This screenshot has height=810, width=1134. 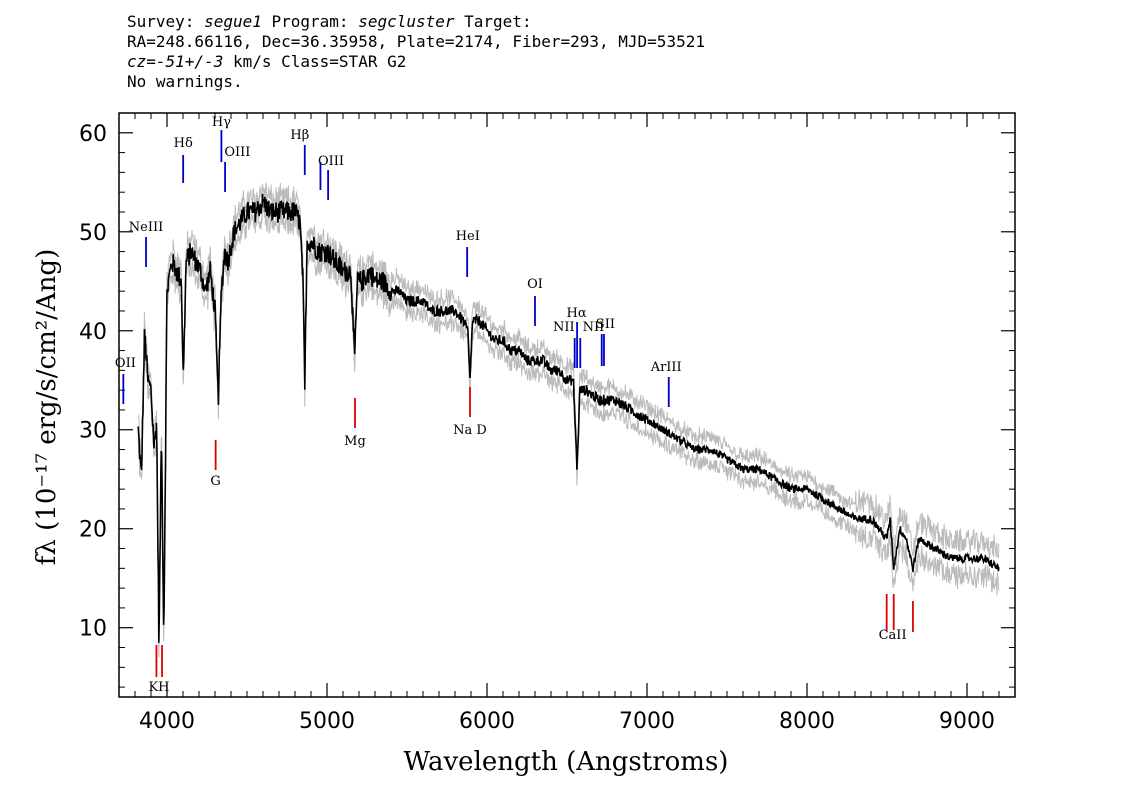 What do you see at coordinates (470, 430) in the screenshot?
I see `line-label-nad: Na D` at bounding box center [470, 430].